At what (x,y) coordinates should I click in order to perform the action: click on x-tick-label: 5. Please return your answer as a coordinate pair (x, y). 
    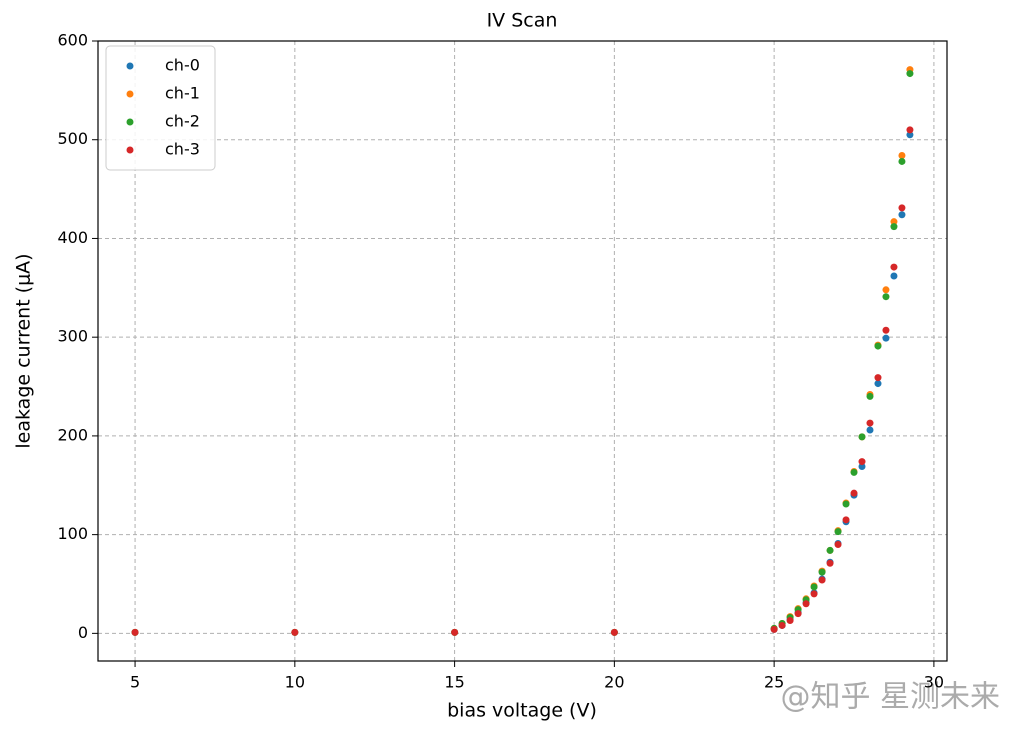
    Looking at the image, I should click on (135, 682).